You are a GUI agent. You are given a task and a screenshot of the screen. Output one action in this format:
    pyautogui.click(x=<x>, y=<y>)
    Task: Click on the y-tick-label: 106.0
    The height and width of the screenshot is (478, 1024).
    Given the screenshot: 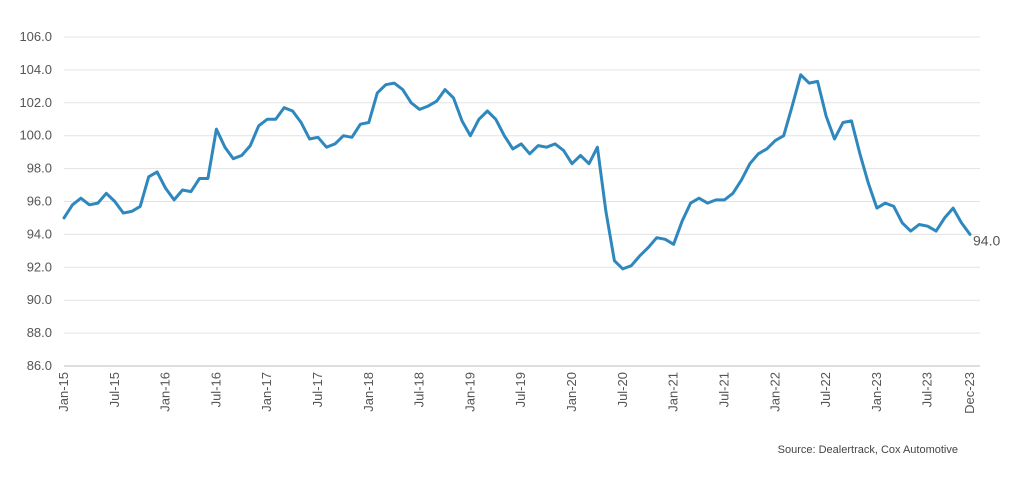 What is the action you would take?
    pyautogui.click(x=35, y=36)
    